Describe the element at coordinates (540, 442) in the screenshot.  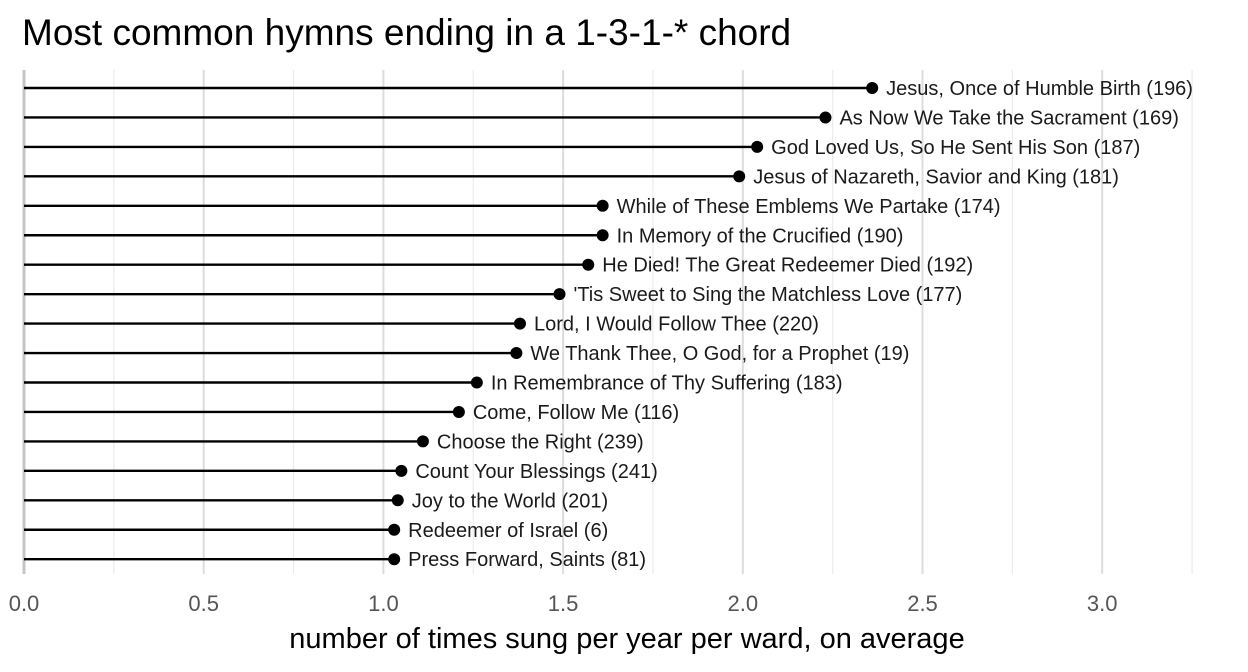
I see `hymn-label: Choose the Right (239)` at that location.